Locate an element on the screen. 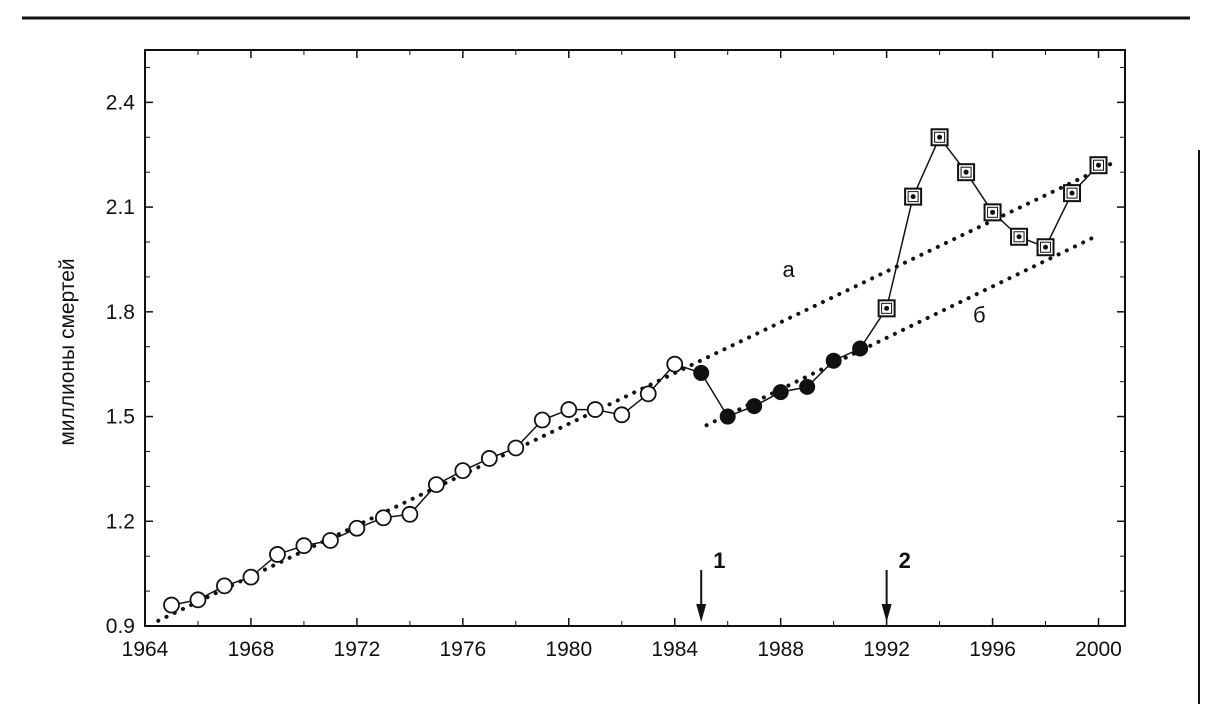 Image resolution: width=1207 pixels, height=704 pixels. event-label: 2 is located at coordinates (905, 560).